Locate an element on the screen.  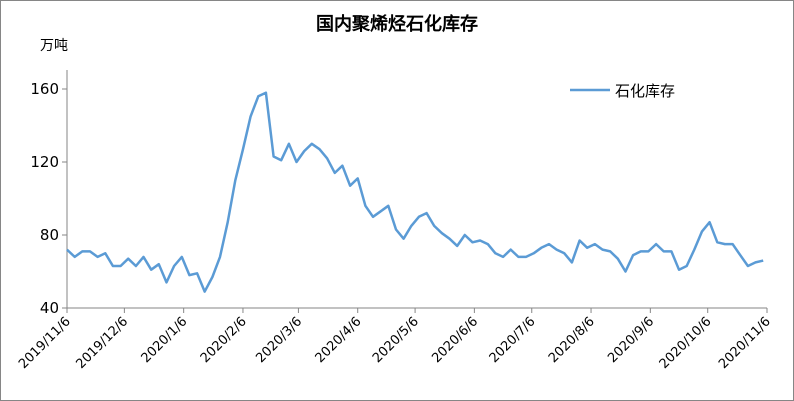
y-tick-label: 120 is located at coordinates (44, 162).